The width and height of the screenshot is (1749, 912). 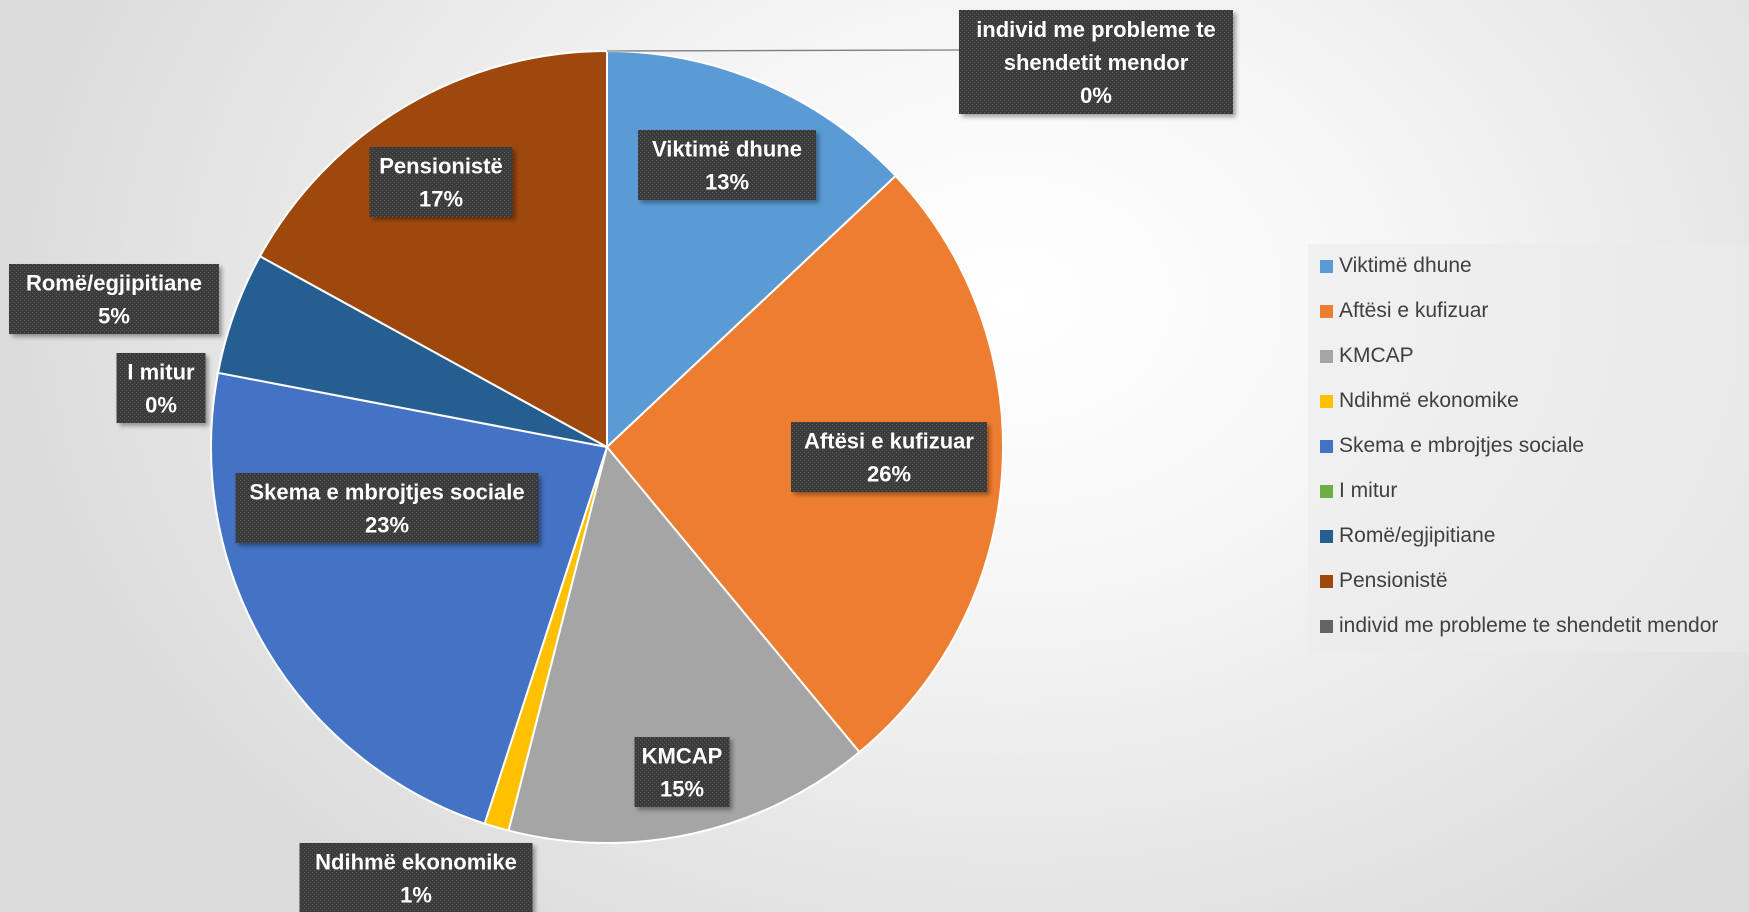 What do you see at coordinates (889, 441) in the screenshot?
I see `data-label-category: Aftësi e kufizuar` at bounding box center [889, 441].